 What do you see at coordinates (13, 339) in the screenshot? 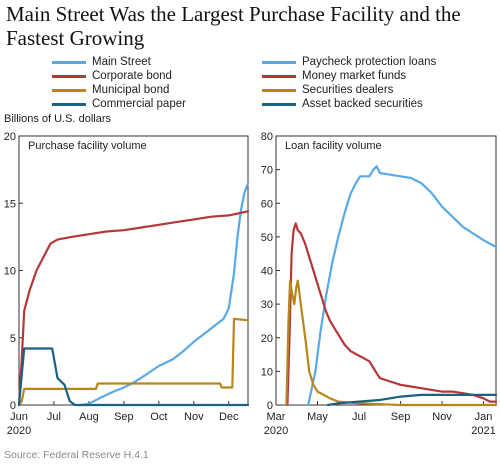
I see `y-tick-label: 5` at bounding box center [13, 339].